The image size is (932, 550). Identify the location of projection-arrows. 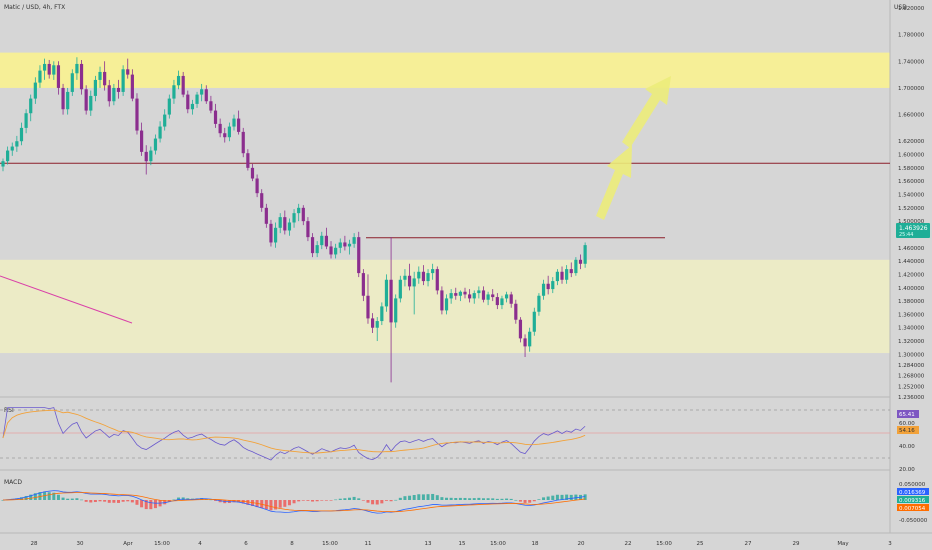
(633, 148).